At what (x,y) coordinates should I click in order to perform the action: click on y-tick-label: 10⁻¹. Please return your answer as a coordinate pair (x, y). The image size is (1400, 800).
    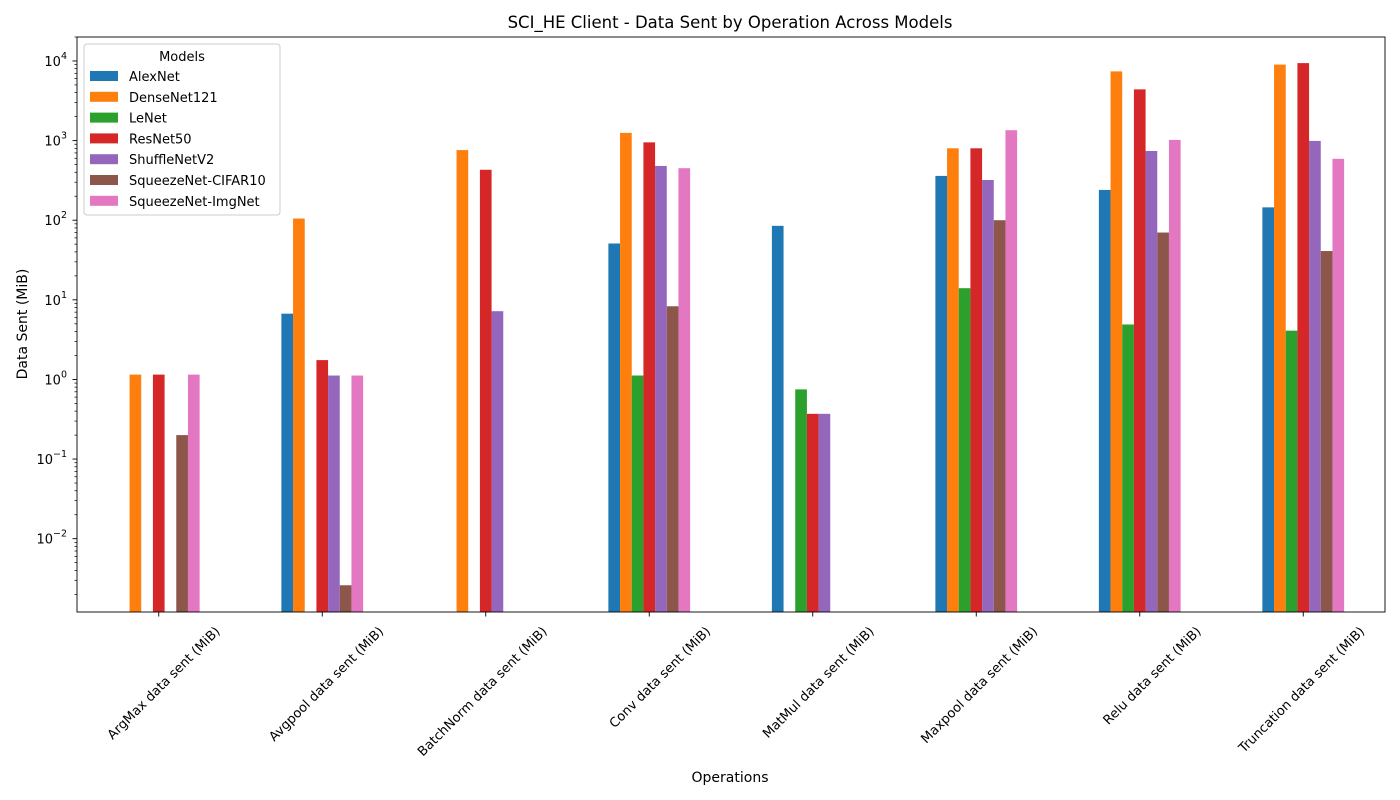
    Looking at the image, I should click on (51, 458).